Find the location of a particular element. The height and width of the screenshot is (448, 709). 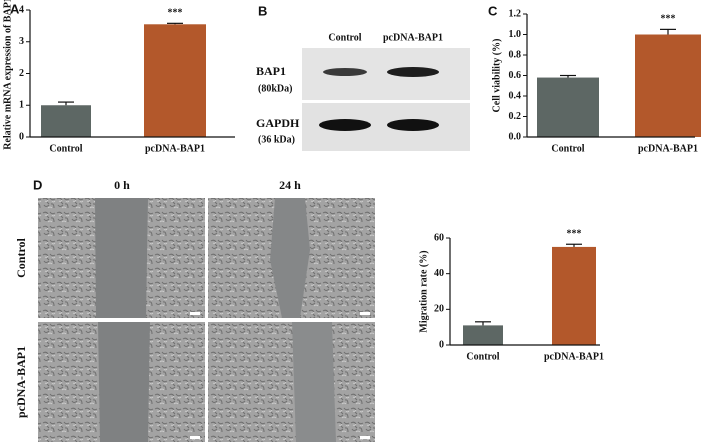

y-tick-label: 0.2 is located at coordinates (515, 116).